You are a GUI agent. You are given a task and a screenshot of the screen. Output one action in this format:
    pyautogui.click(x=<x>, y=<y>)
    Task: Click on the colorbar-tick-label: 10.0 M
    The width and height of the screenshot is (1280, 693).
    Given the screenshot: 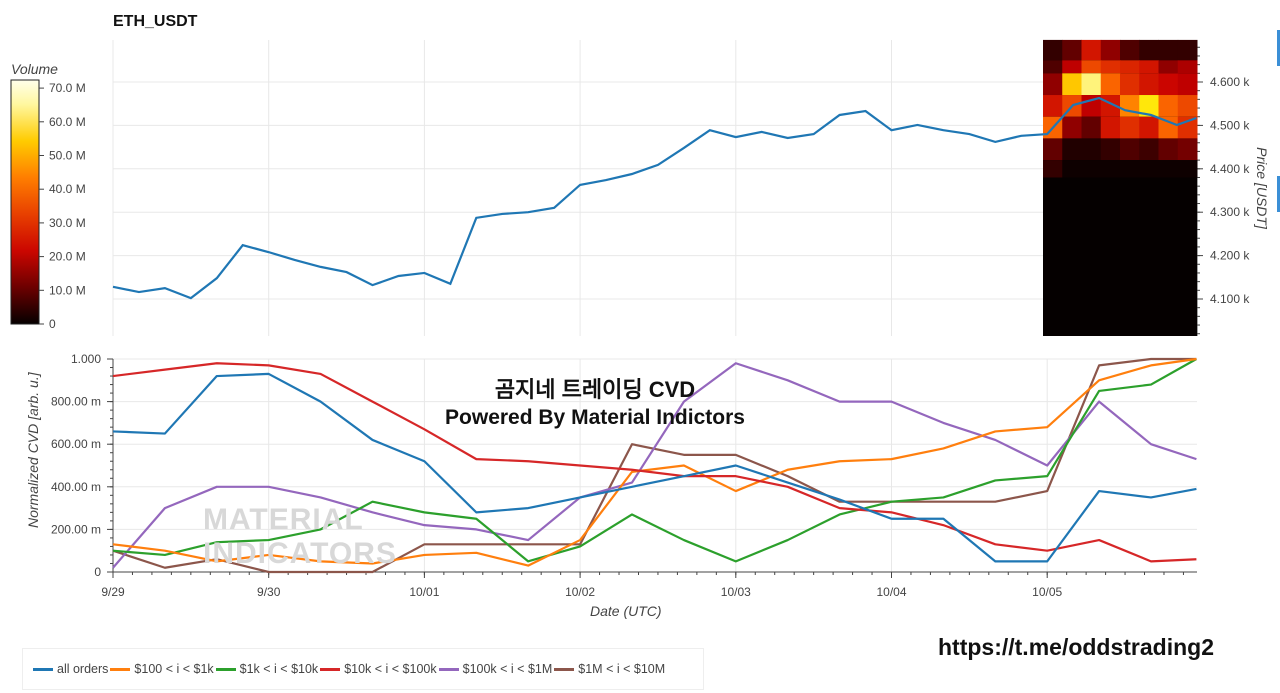 What is the action you would take?
    pyautogui.click(x=67, y=290)
    